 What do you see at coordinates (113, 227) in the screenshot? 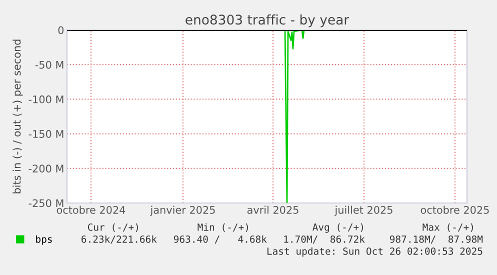
I see `text: Cur (-/+)` at bounding box center [113, 227].